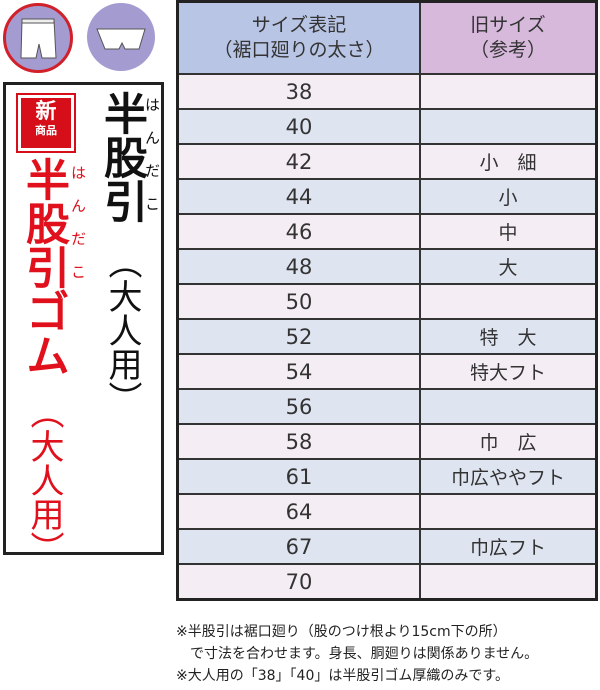 The height and width of the screenshot is (690, 600). Describe the element at coordinates (298, 476) in the screenshot. I see `size-cell: 61` at that location.